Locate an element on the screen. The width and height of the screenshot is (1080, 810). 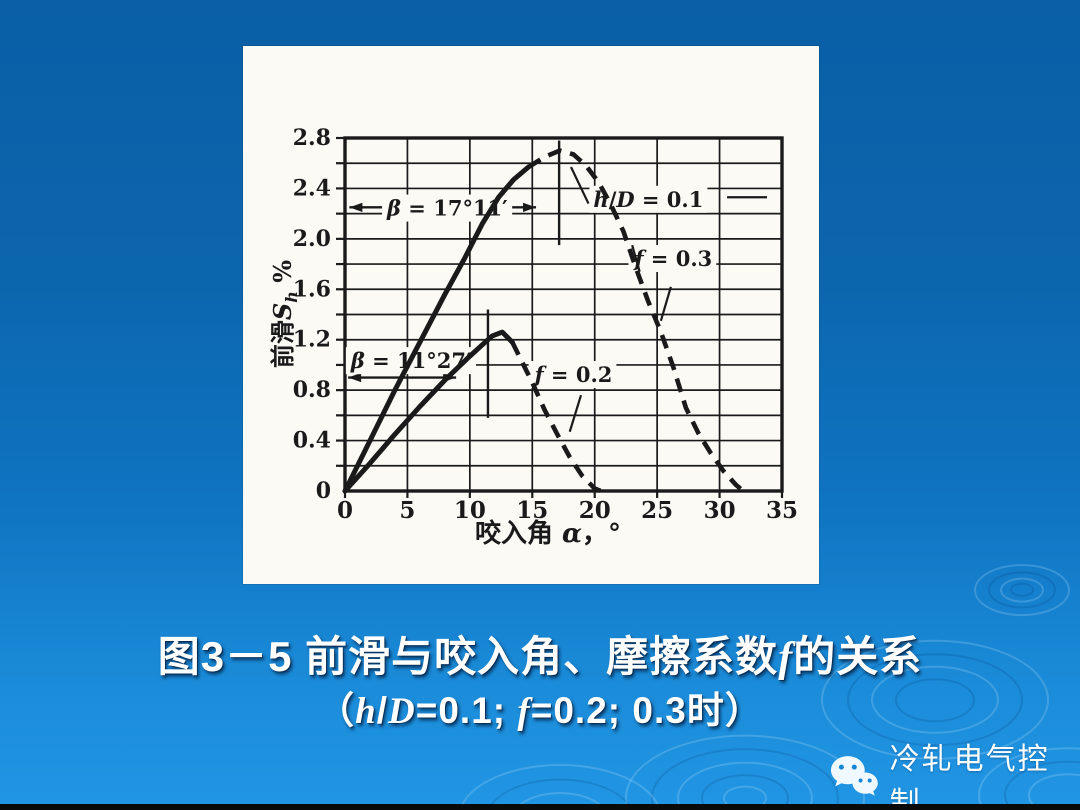
svg-text: 15 is located at coordinates (532, 510).